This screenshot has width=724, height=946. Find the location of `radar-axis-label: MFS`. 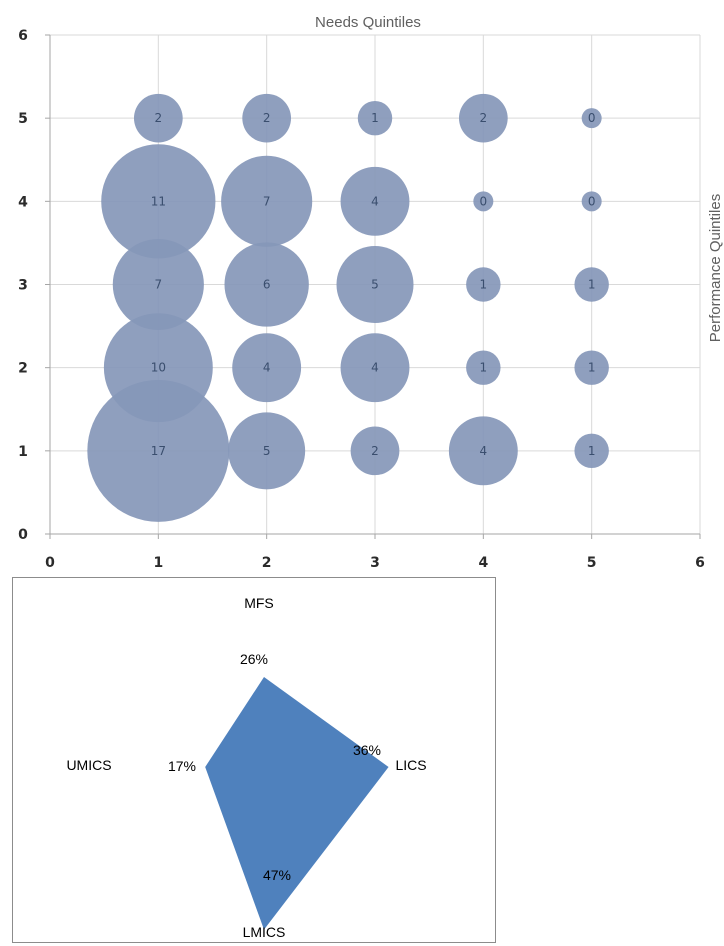

radar-axis-label: MFS is located at coordinates (259, 603).